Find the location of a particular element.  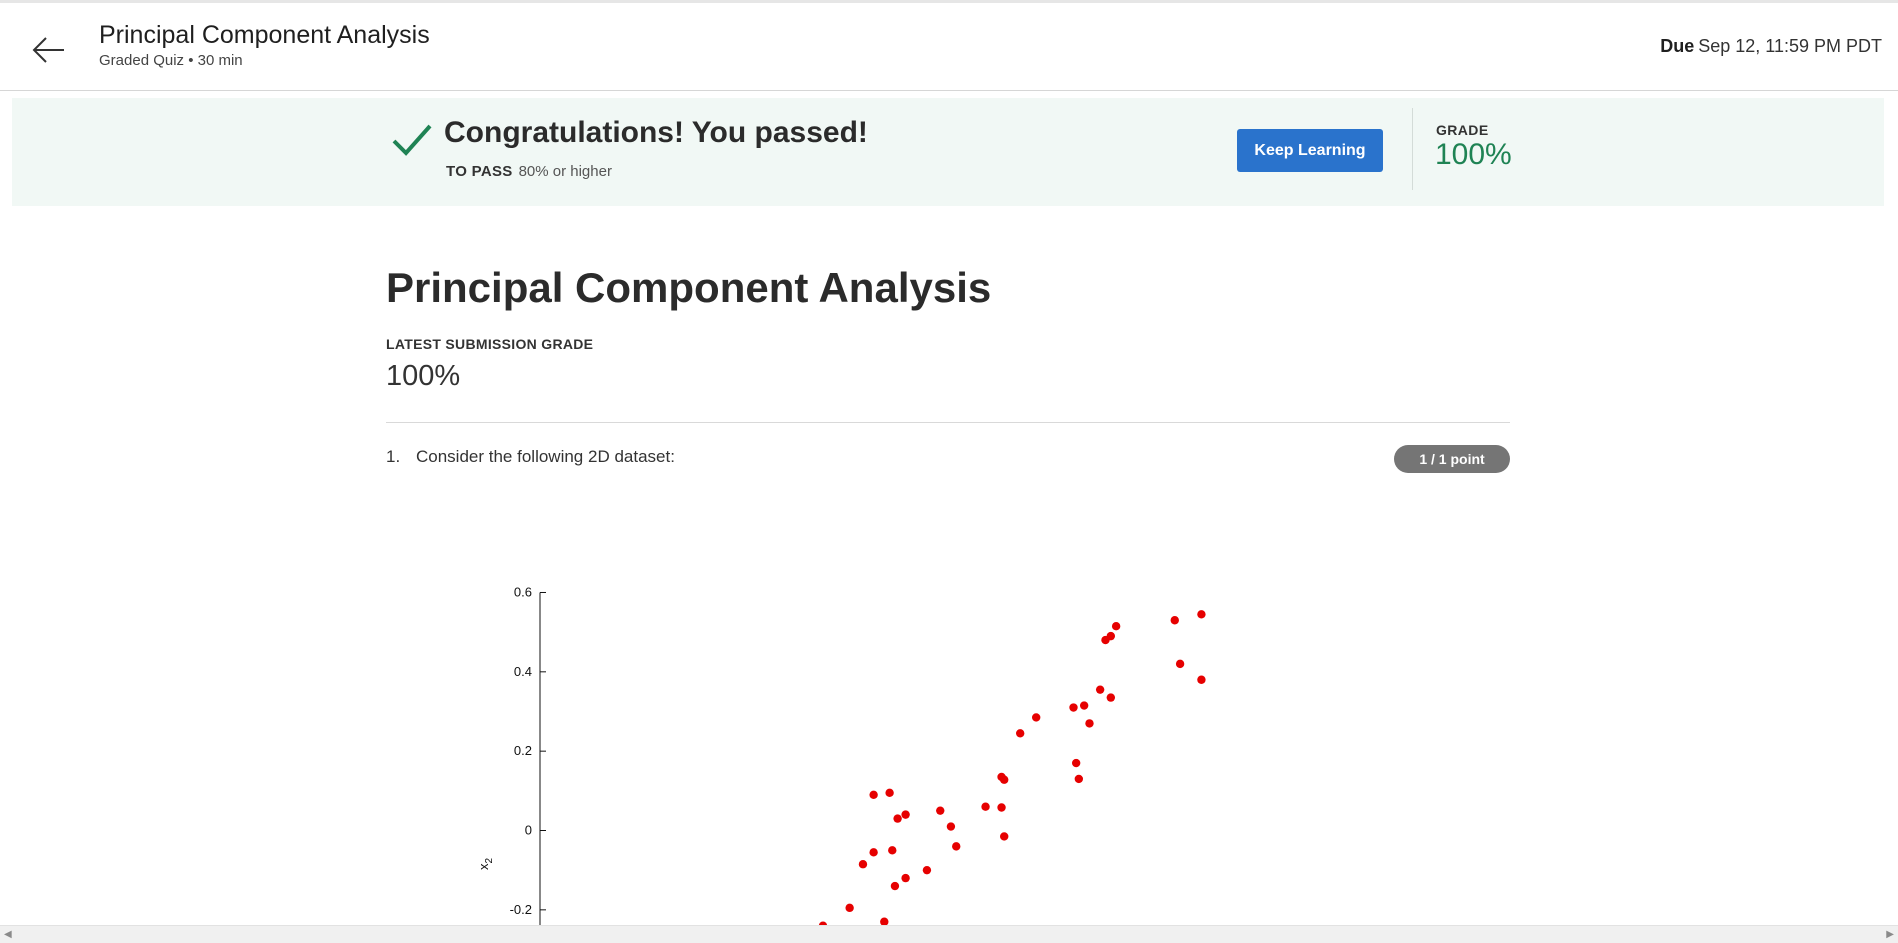

due-date: Due Sep 12, 11:59 PM PDT is located at coordinates (1771, 46).